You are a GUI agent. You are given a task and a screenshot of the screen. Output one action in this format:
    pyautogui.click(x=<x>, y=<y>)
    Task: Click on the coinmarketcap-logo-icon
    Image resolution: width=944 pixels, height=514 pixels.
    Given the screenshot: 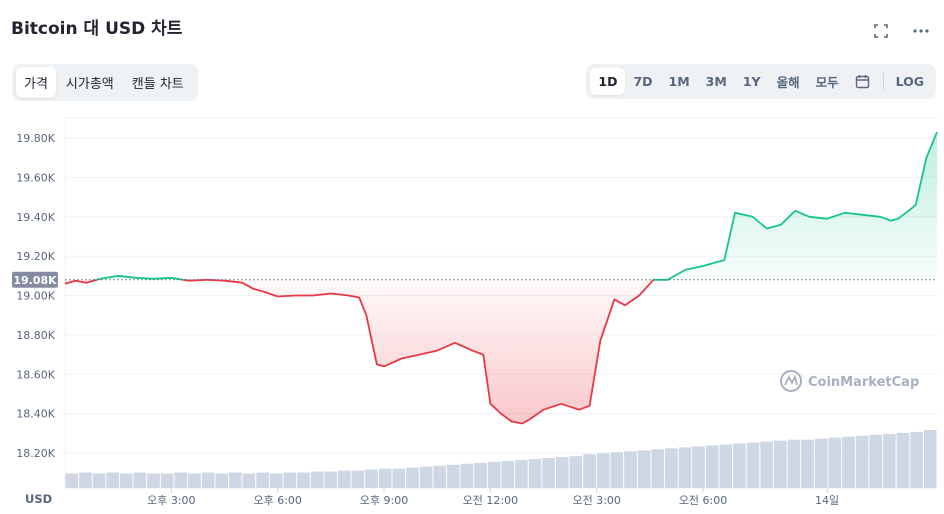 What is the action you would take?
    pyautogui.click(x=791, y=381)
    